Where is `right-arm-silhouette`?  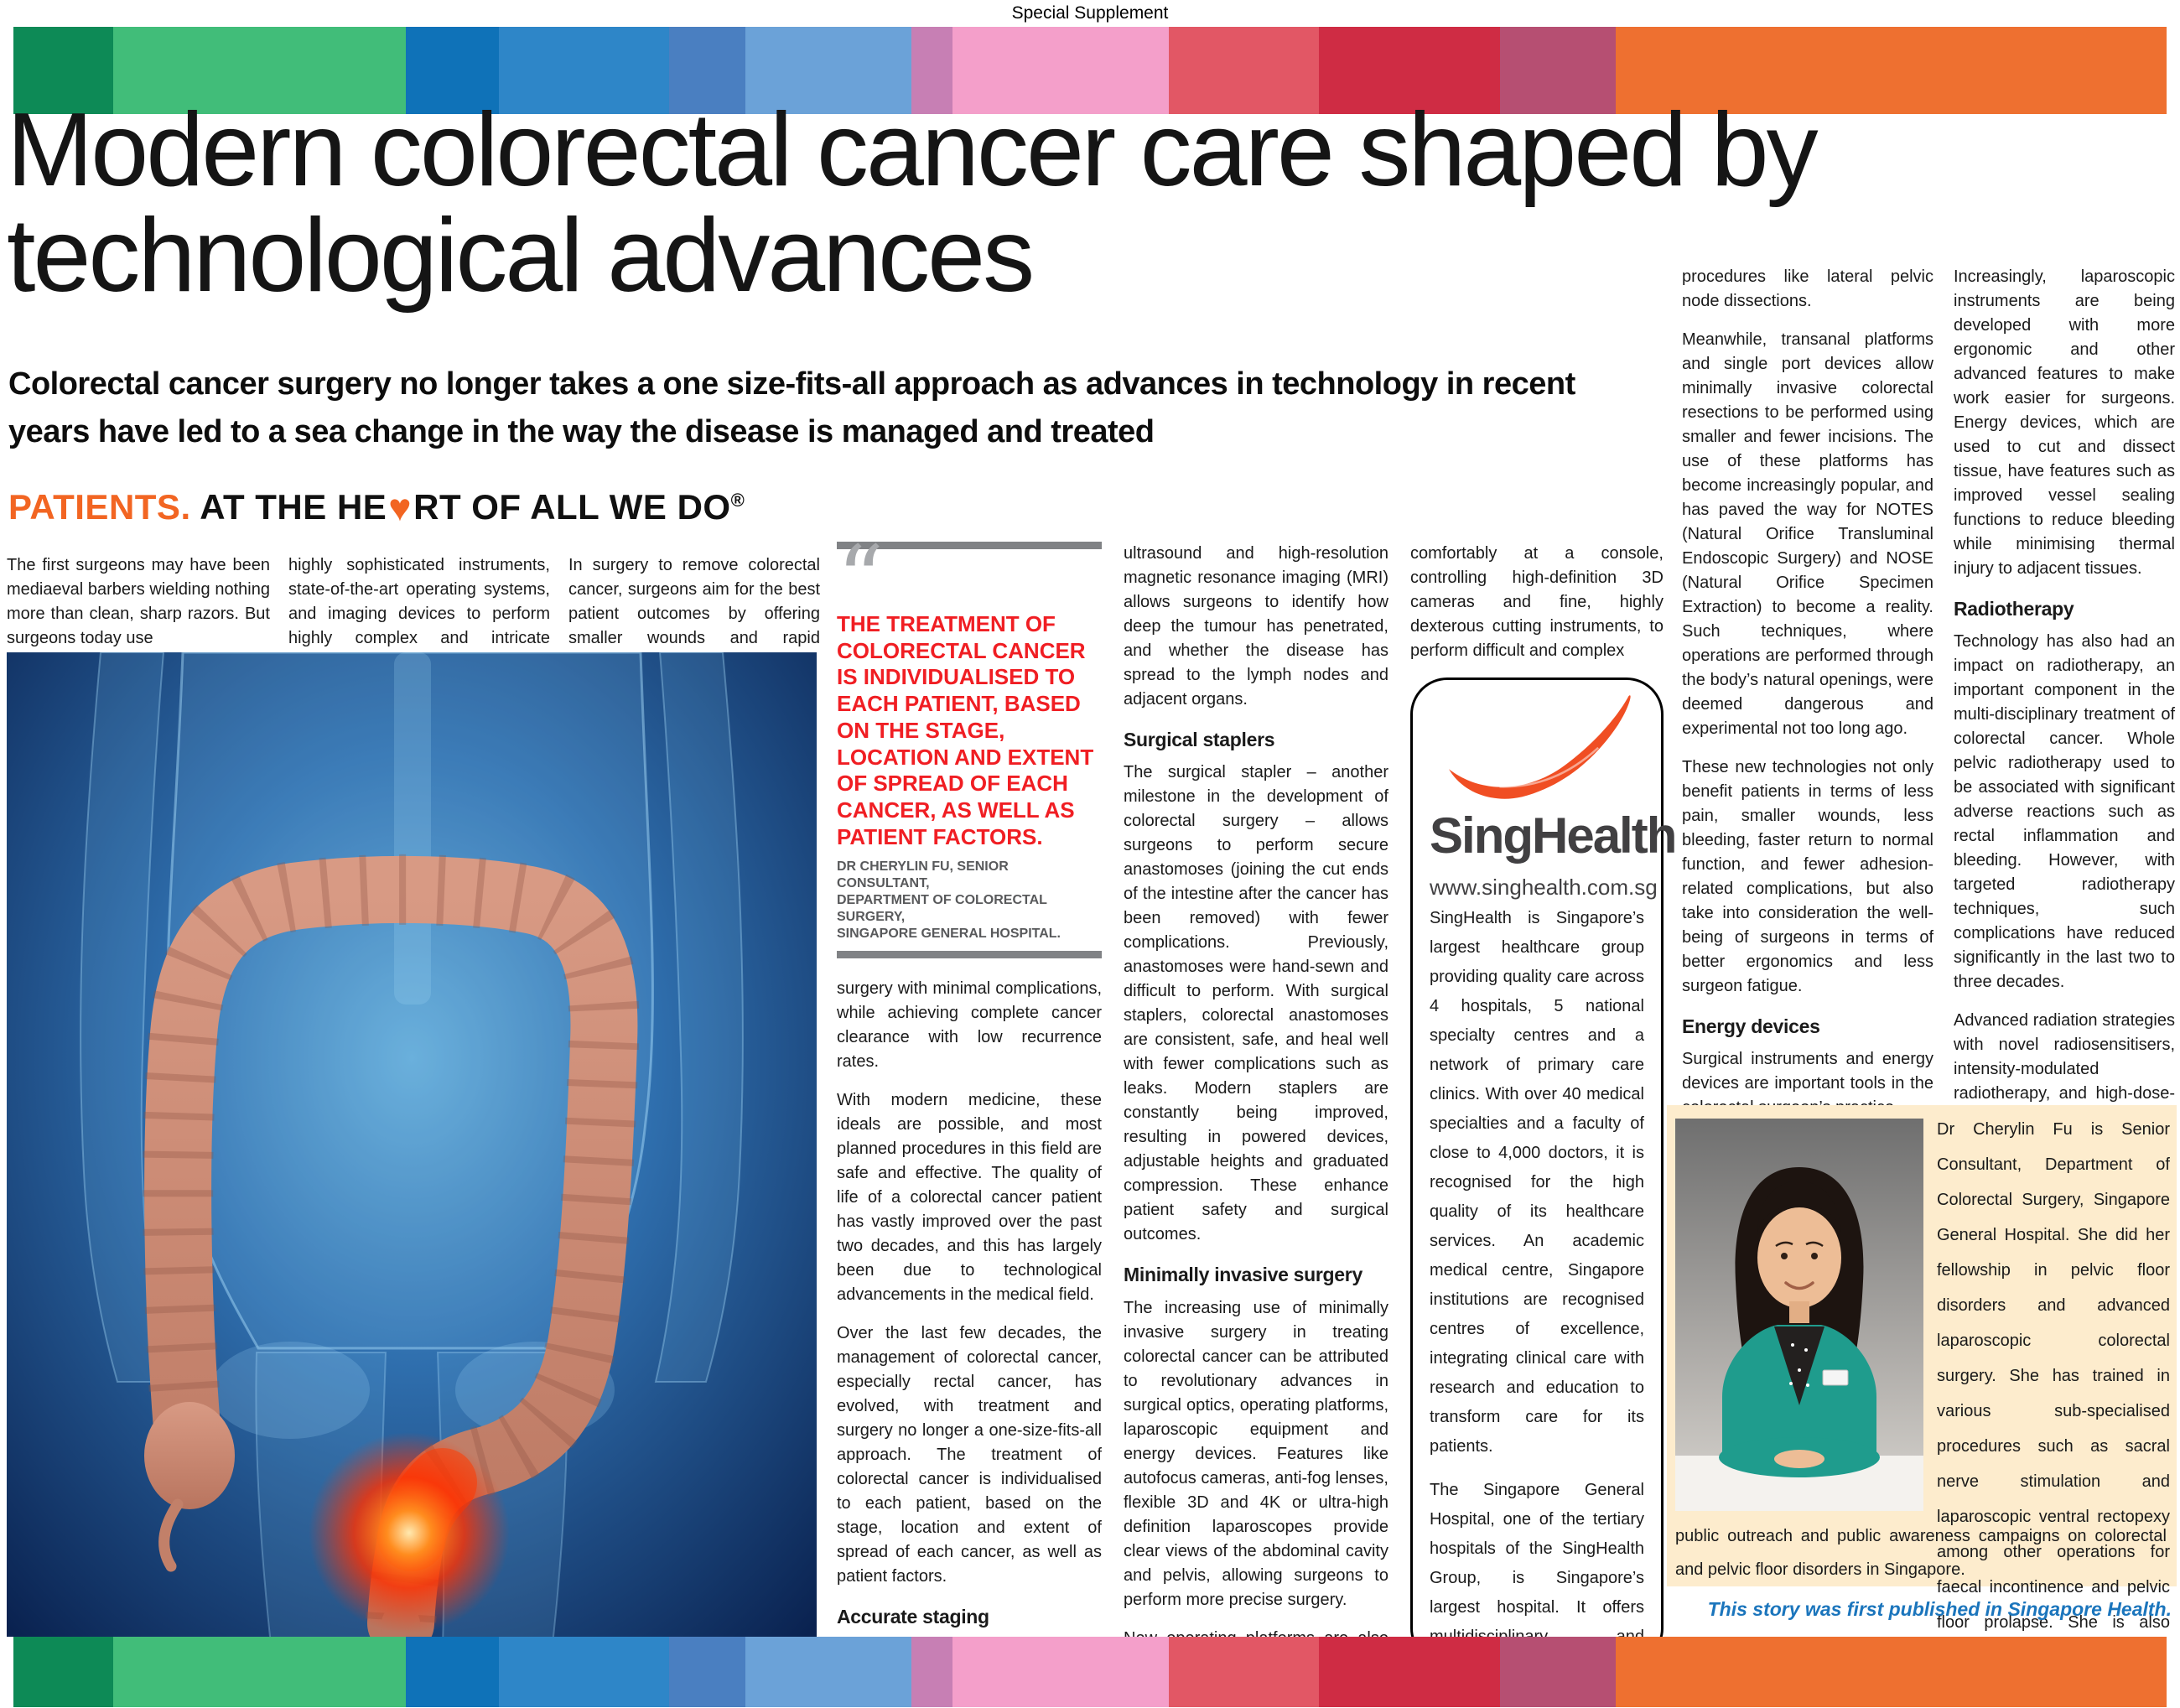
right-arm-silhouette is located at coordinates (699, 1017).